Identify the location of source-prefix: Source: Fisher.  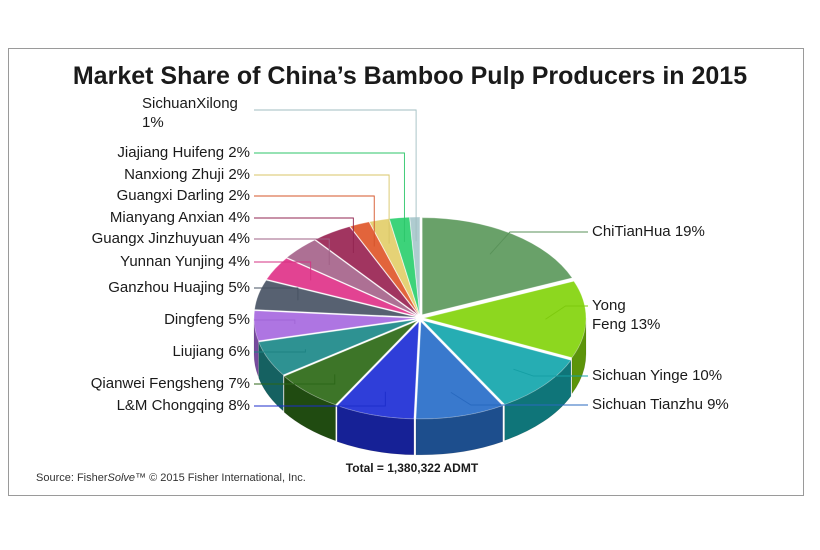
(72, 478).